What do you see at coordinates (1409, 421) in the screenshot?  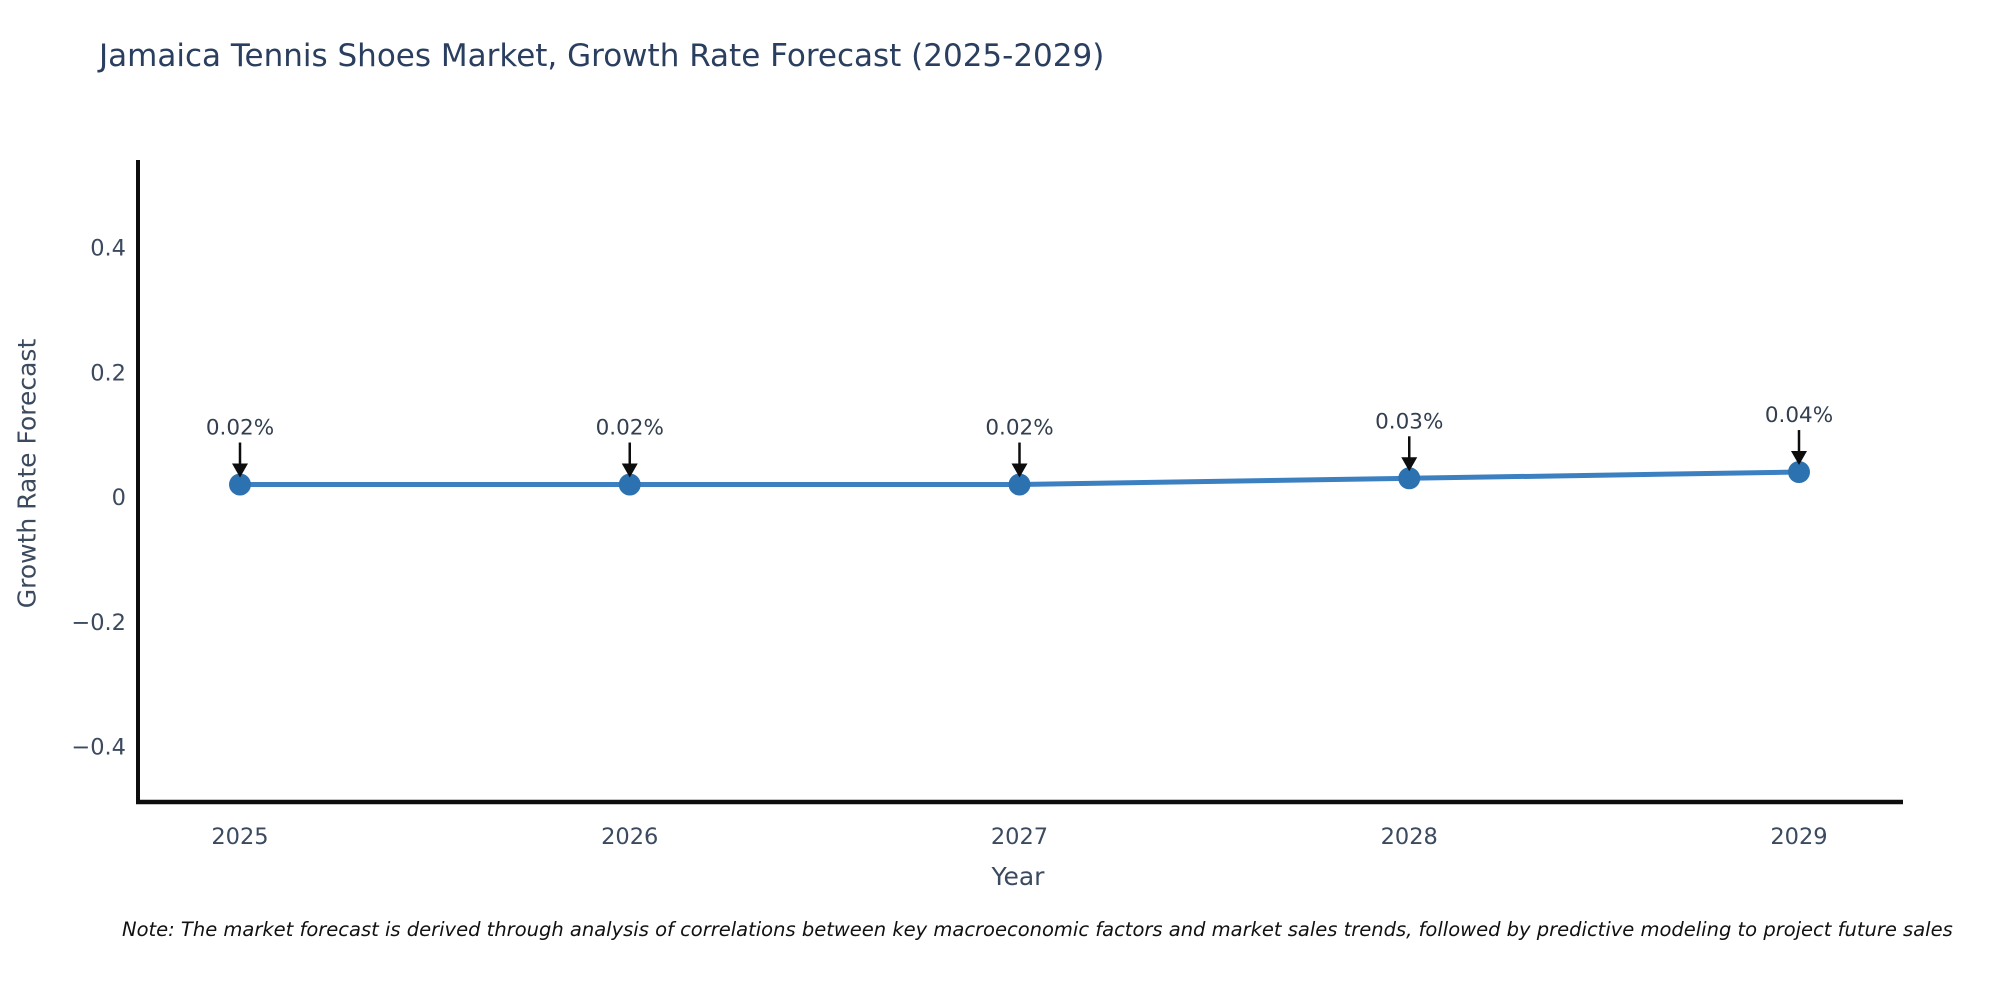 I see `data-point-label: 0.03%` at bounding box center [1409, 421].